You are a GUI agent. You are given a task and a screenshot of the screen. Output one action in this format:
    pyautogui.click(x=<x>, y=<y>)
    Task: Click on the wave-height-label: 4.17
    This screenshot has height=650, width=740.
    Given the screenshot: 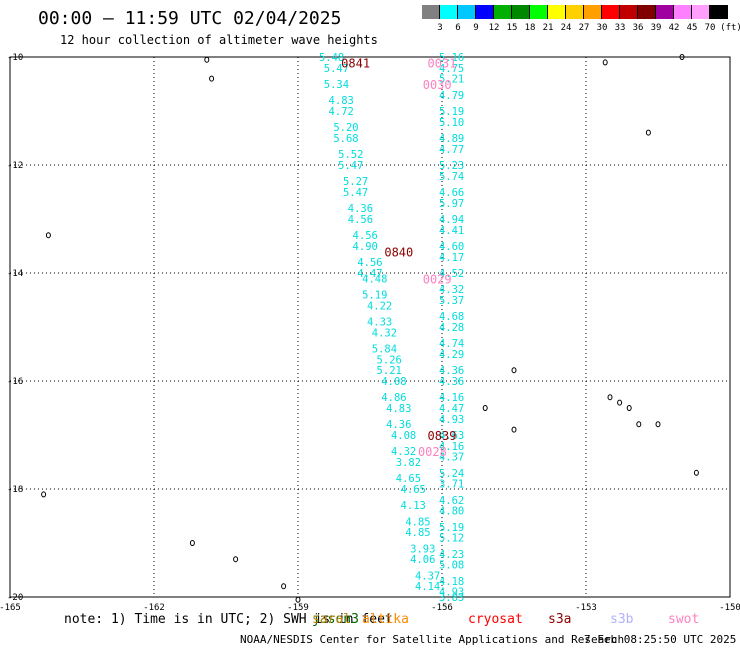 What is the action you would take?
    pyautogui.click(x=451, y=258)
    